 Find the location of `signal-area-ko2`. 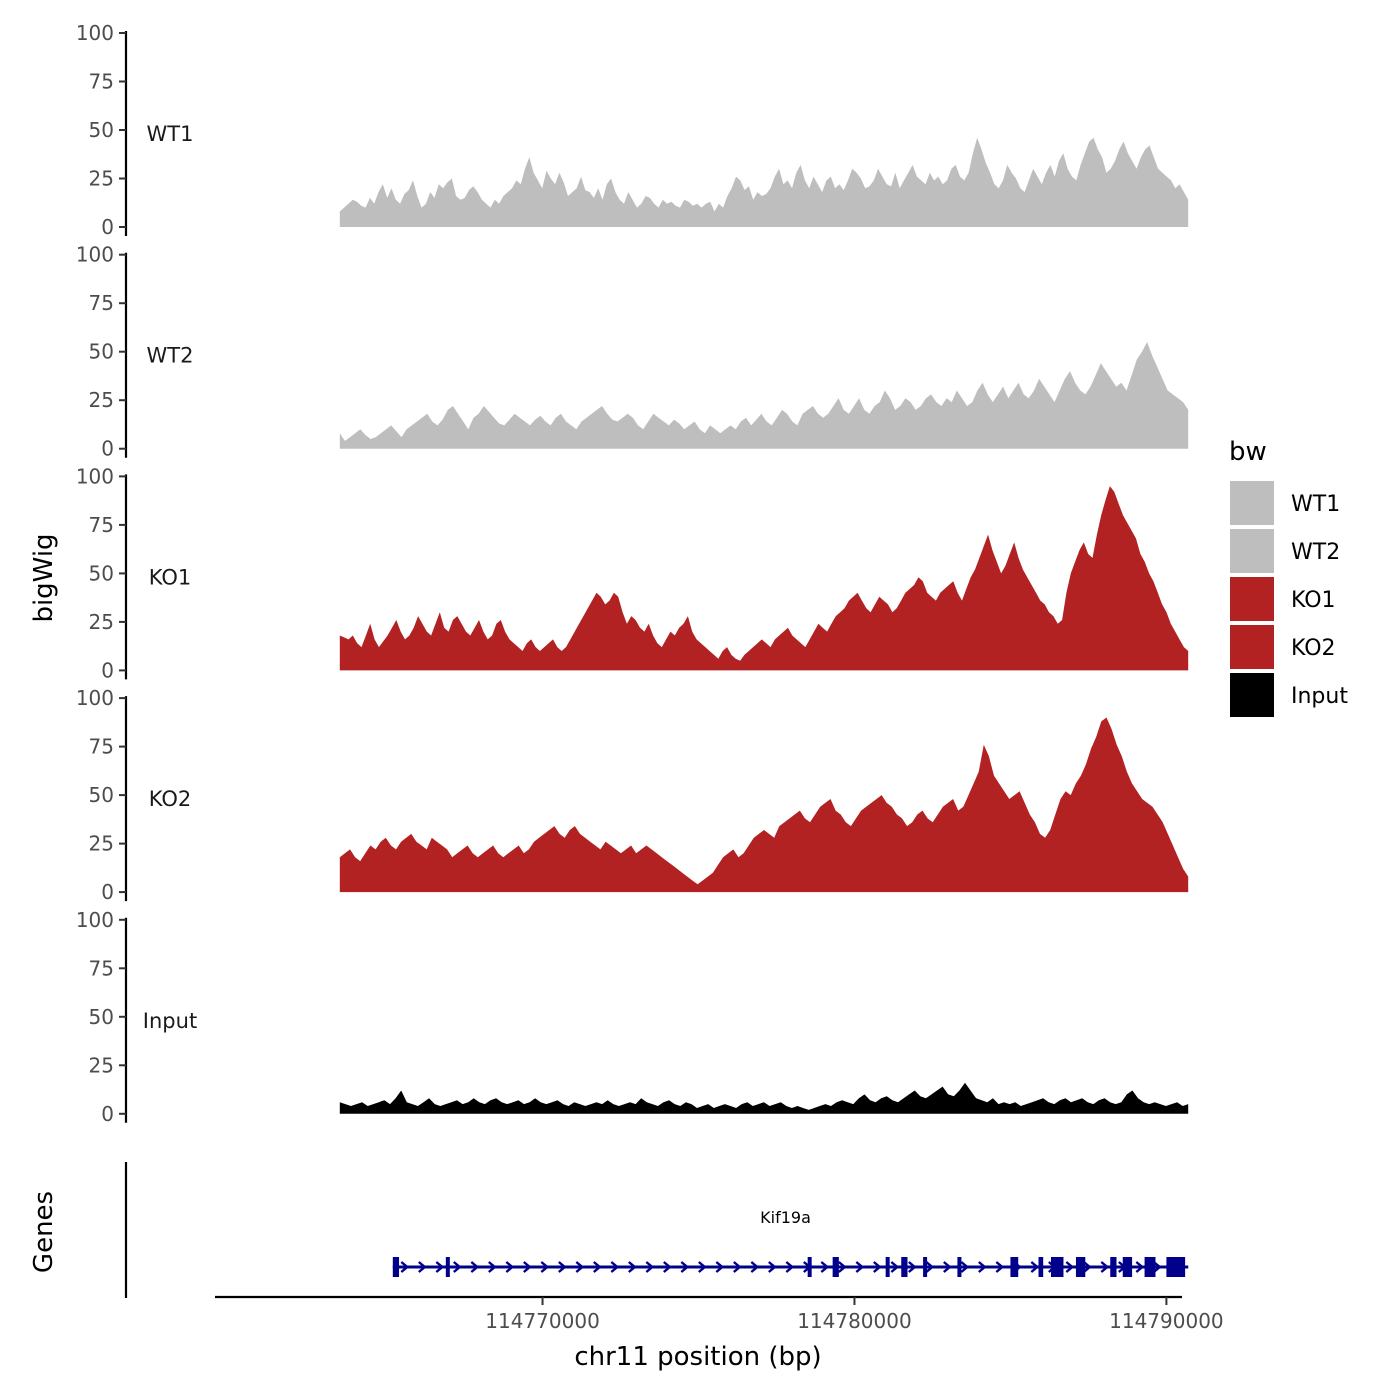

signal-area-ko2 is located at coordinates (764, 805).